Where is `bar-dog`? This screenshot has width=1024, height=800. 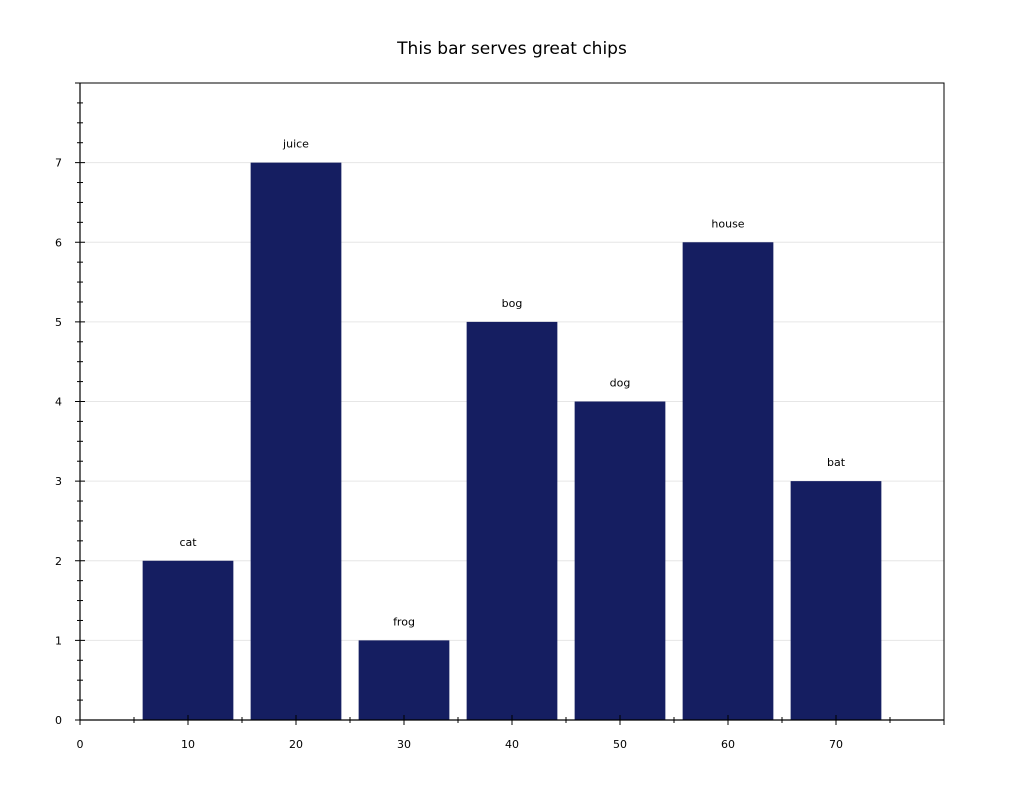
bar-dog is located at coordinates (620, 561).